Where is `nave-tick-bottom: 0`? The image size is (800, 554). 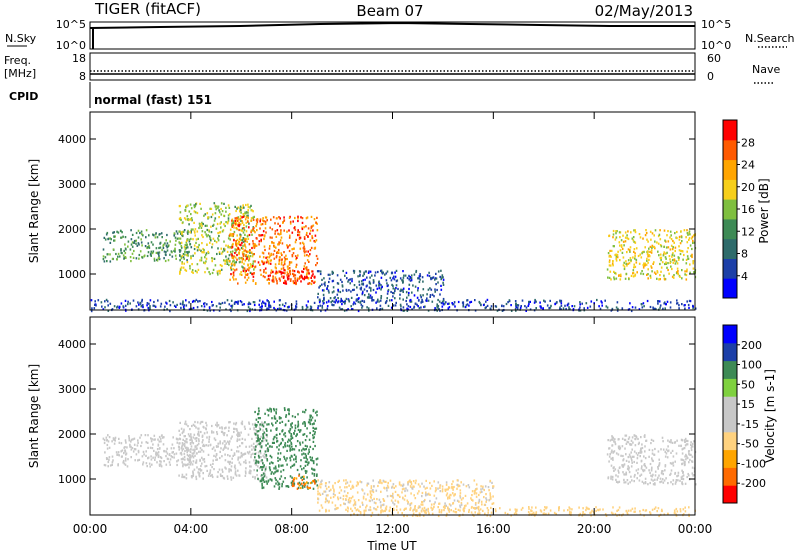
nave-tick-bottom: 0 is located at coordinates (710, 76).